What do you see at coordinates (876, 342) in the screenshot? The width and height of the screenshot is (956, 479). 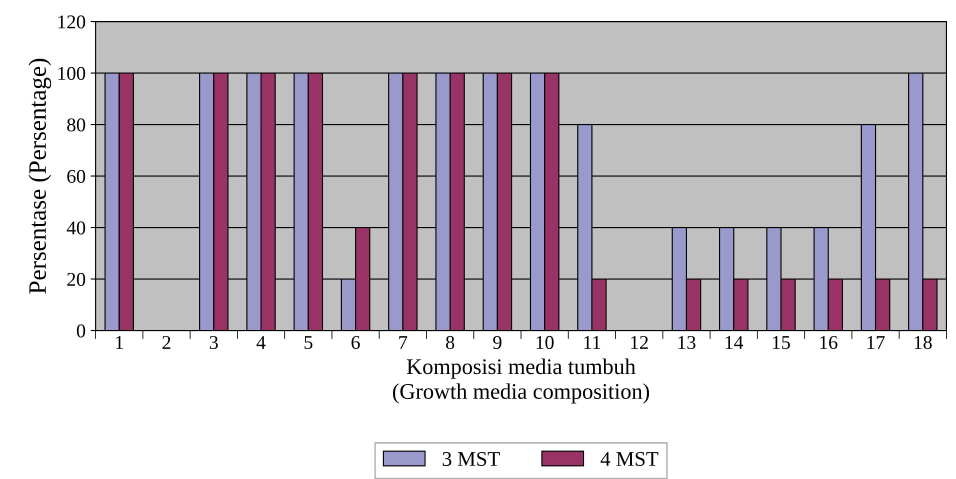 I see `x-tick-label: 17` at bounding box center [876, 342].